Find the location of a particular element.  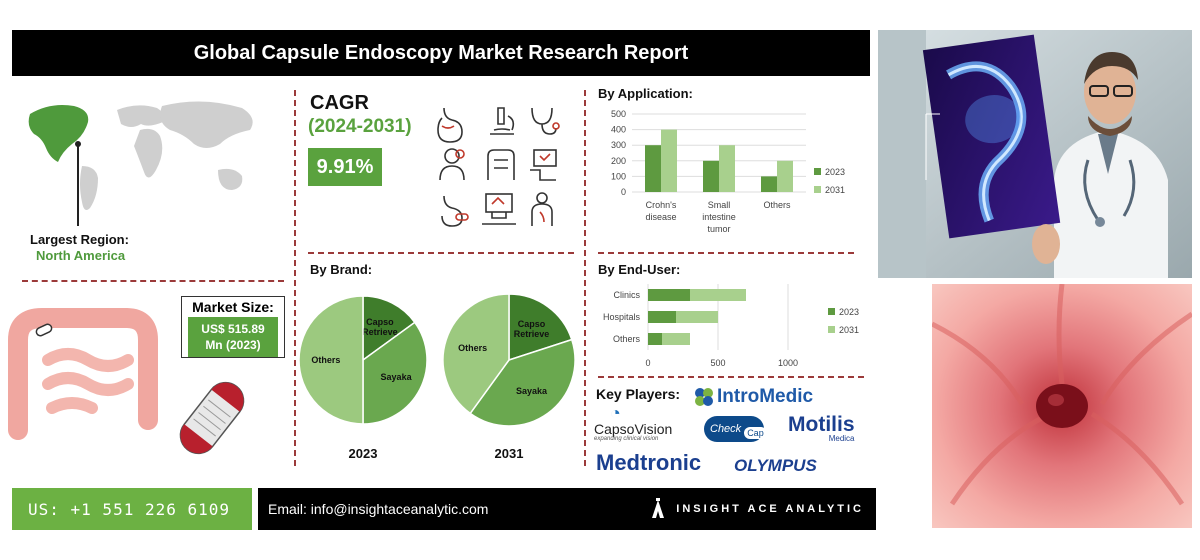

email-text: Email: info@insightaceanalytic.com is located at coordinates (378, 509).